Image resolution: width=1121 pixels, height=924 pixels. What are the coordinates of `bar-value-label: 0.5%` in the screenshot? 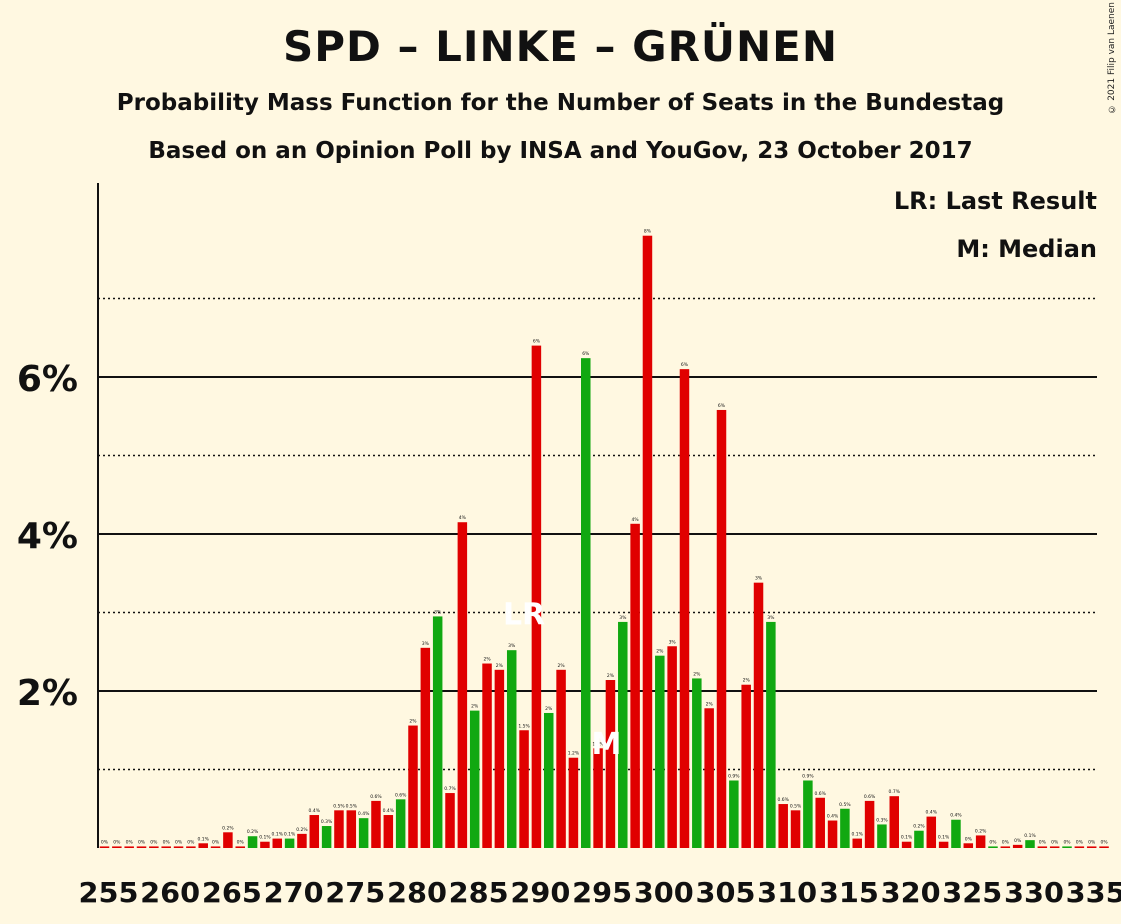 It's located at (796, 806).